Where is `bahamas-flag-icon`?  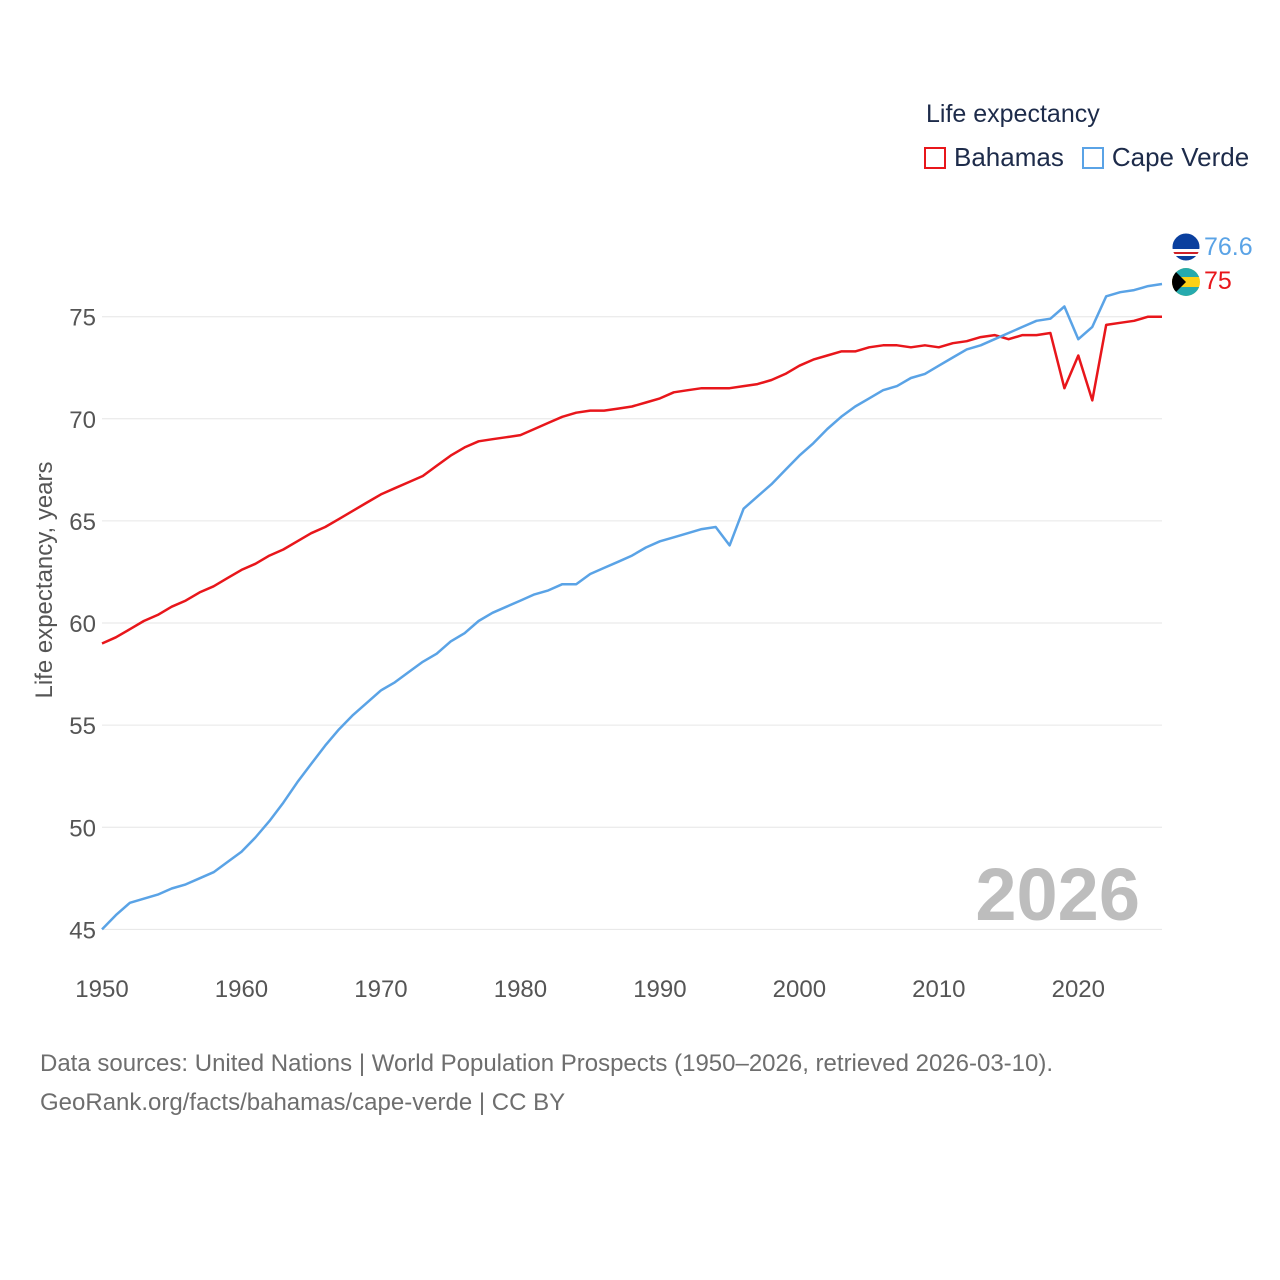
bahamas-flag-icon is located at coordinates (1186, 282).